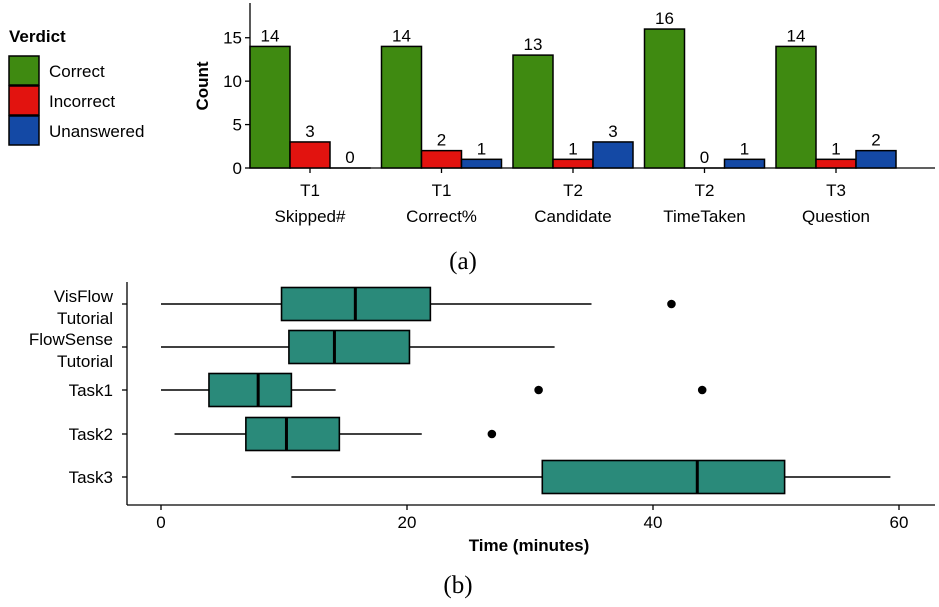  I want to click on bar-value-label: 16, so click(664, 18).